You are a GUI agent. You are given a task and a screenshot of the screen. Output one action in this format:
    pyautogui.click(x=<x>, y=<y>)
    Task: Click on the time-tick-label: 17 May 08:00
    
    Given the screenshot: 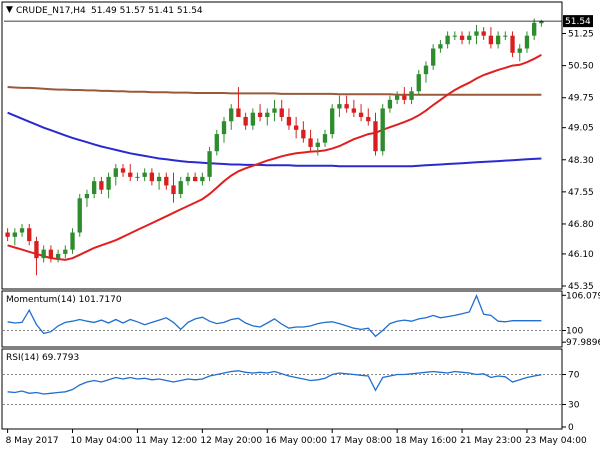 What is the action you would take?
    pyautogui.click(x=361, y=441)
    